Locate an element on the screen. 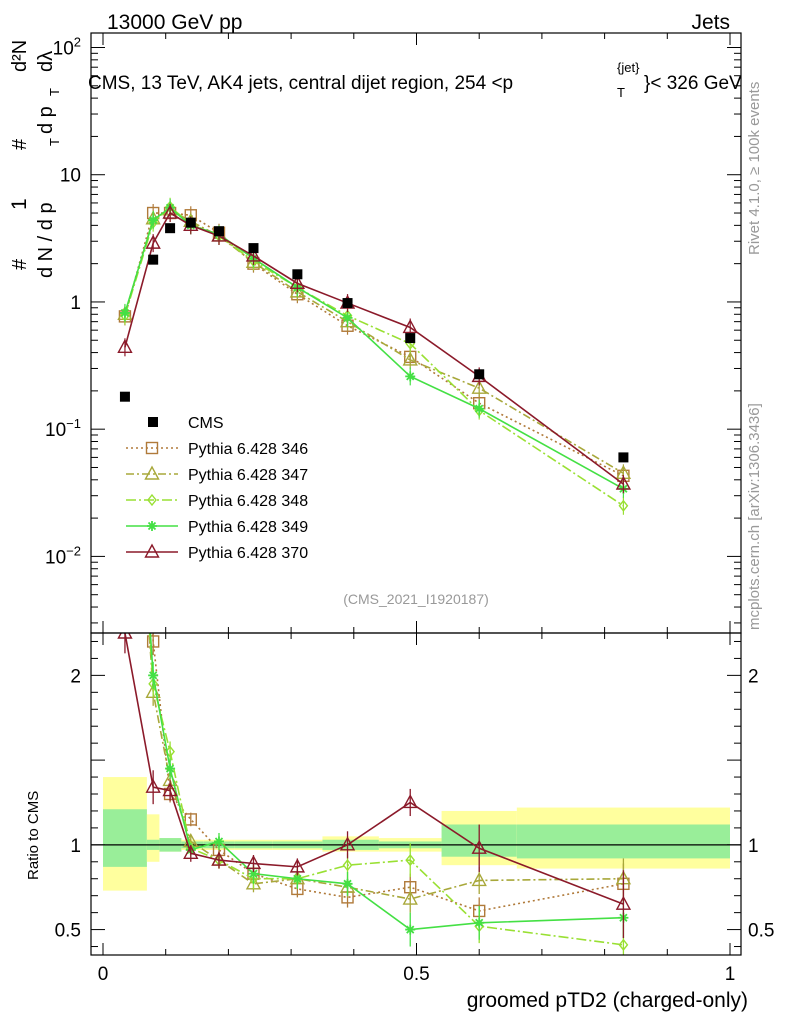  legend-label: CMS is located at coordinates (206, 423).